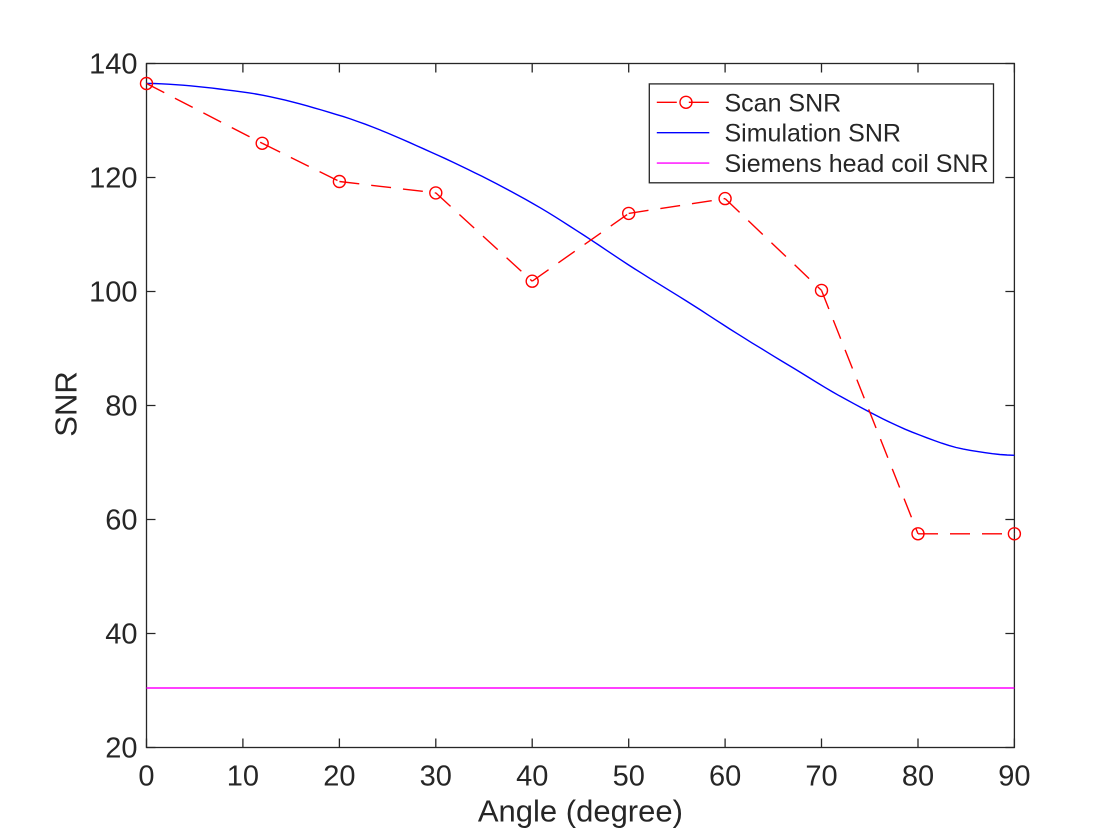 The width and height of the screenshot is (1120, 840). What do you see at coordinates (65, 403) in the screenshot?
I see `svg-text: SNR` at bounding box center [65, 403].